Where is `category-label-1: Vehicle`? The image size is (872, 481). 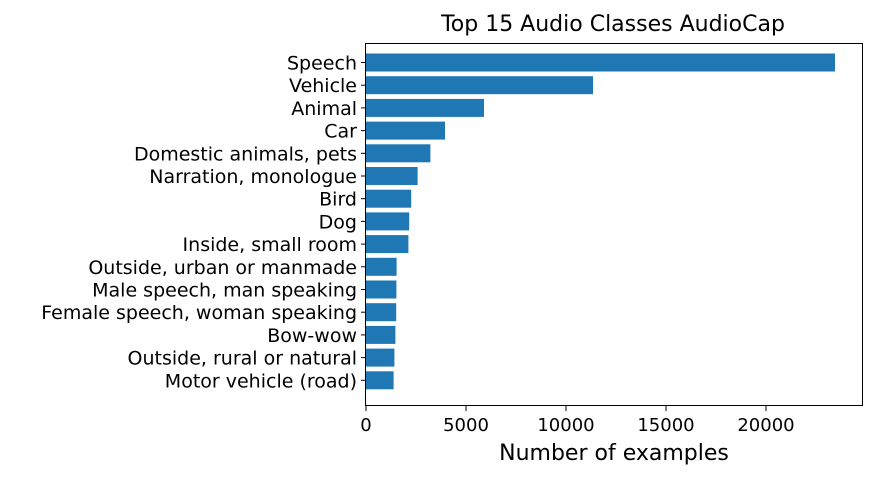
category-label-1: Vehicle is located at coordinates (323, 86).